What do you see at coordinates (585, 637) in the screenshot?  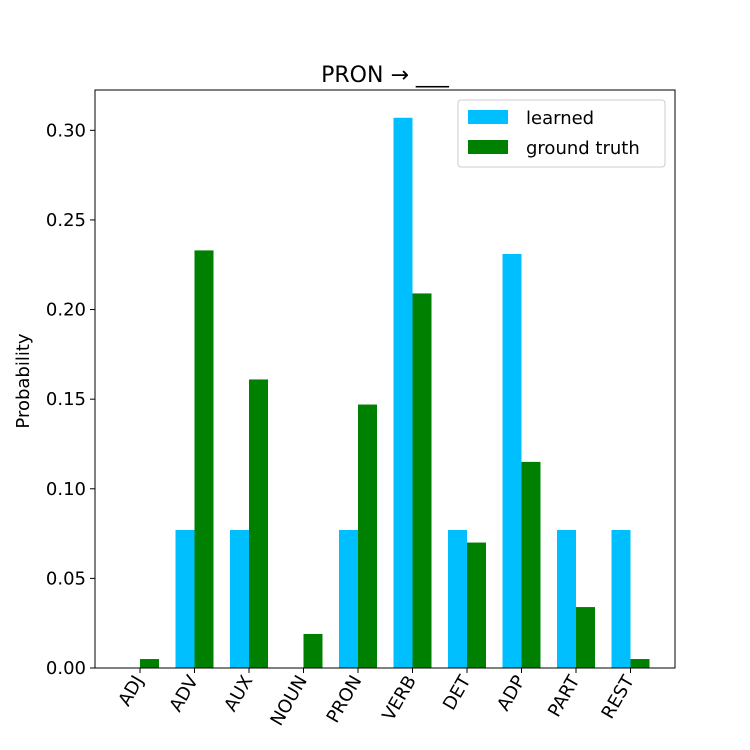 I see `bar-ground-truth-part` at bounding box center [585, 637].